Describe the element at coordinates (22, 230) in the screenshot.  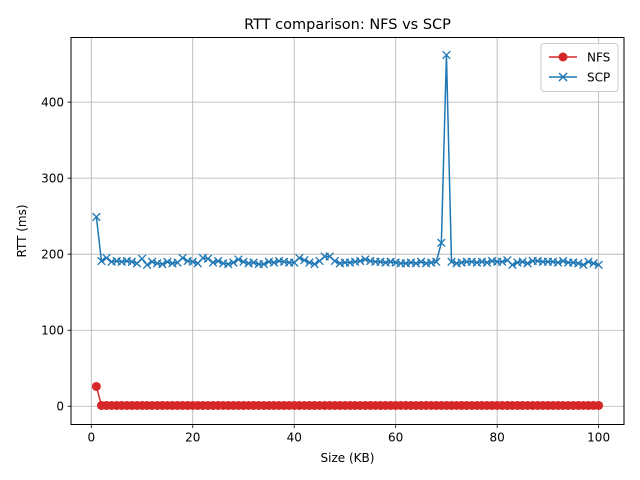
I see `y-axis-label: RTT (ms)` at that location.